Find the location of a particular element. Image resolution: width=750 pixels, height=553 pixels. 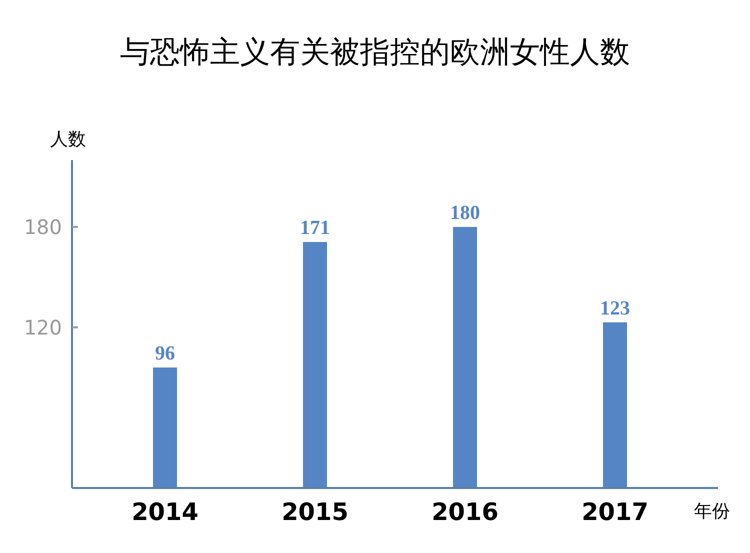

data-label: 180 is located at coordinates (465, 213).